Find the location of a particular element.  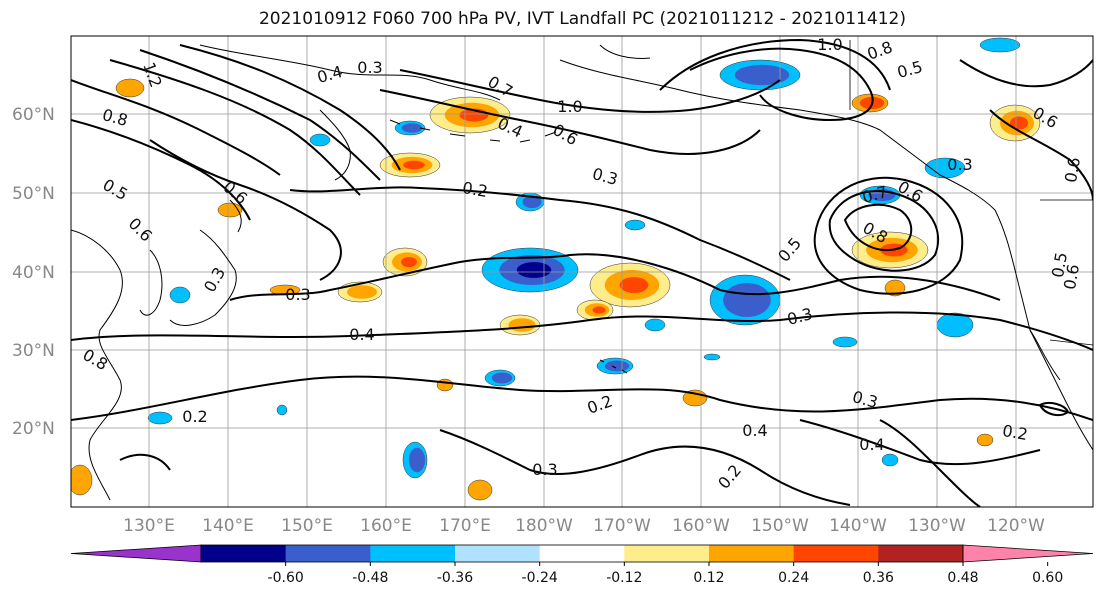

lat-label: 60°N is located at coordinates (33, 115).